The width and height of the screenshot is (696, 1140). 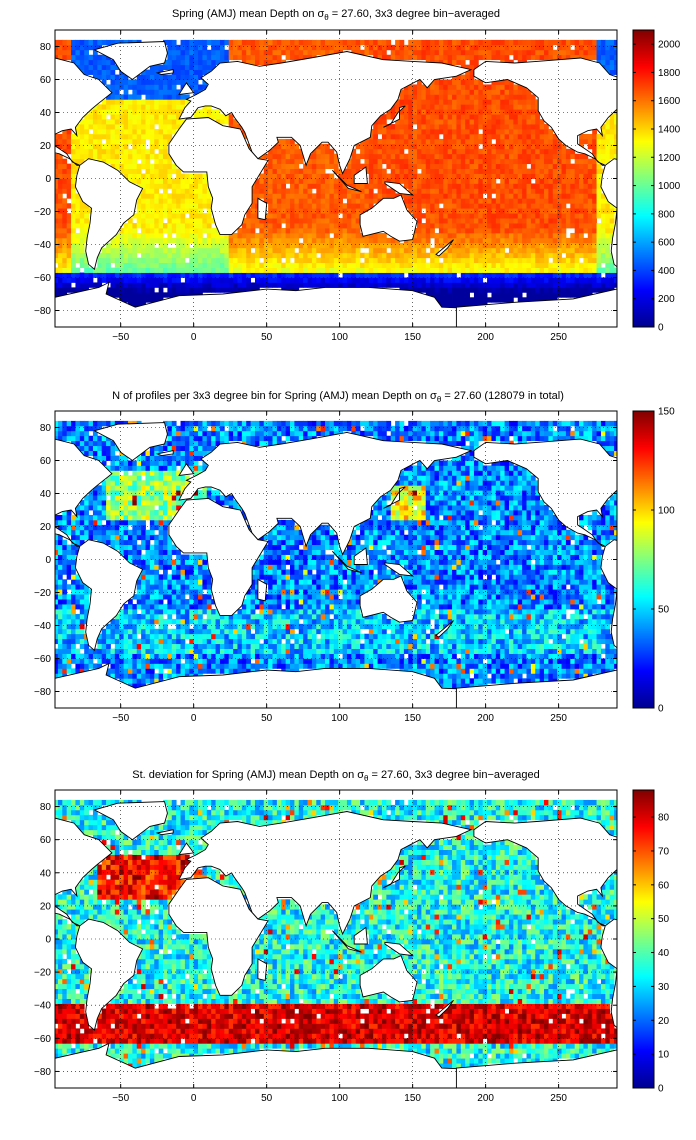 I want to click on colorbar-tick-label: 600, so click(x=666, y=243).